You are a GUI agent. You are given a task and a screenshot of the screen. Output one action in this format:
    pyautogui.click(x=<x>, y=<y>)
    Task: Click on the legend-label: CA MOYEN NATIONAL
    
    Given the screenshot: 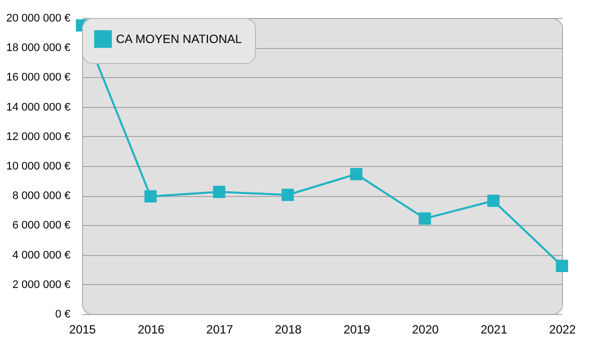 What is the action you would take?
    pyautogui.click(x=179, y=39)
    